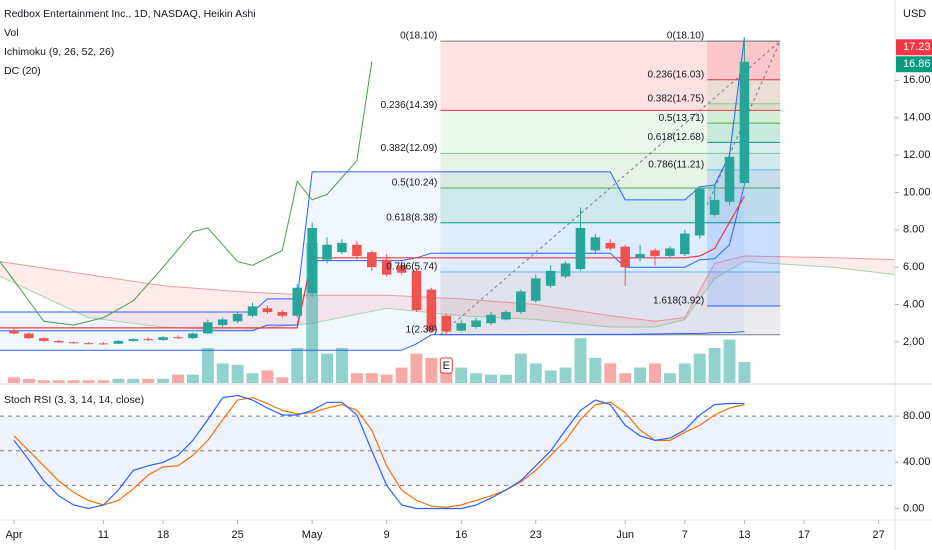 This screenshot has height=550, width=932. What do you see at coordinates (685, 535) in the screenshot?
I see `x-tick-label: 7` at bounding box center [685, 535].